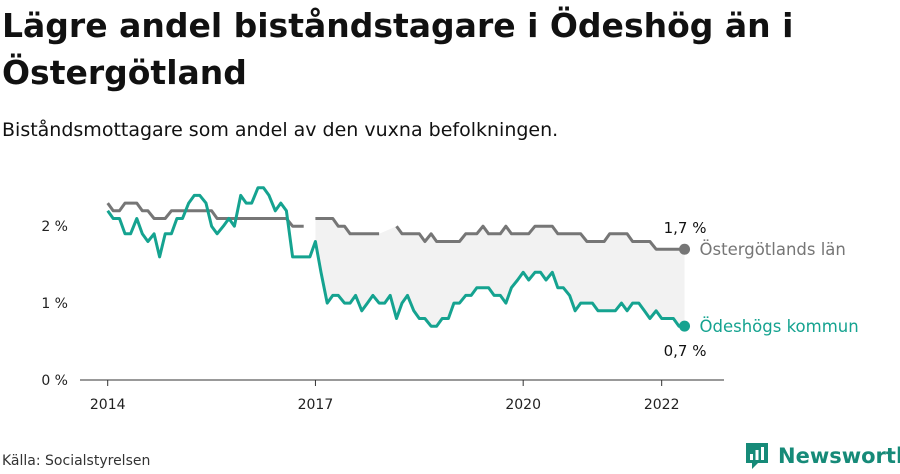 This screenshot has width=900, height=474. I want to click on x-tick-label: 2014, so click(108, 405).